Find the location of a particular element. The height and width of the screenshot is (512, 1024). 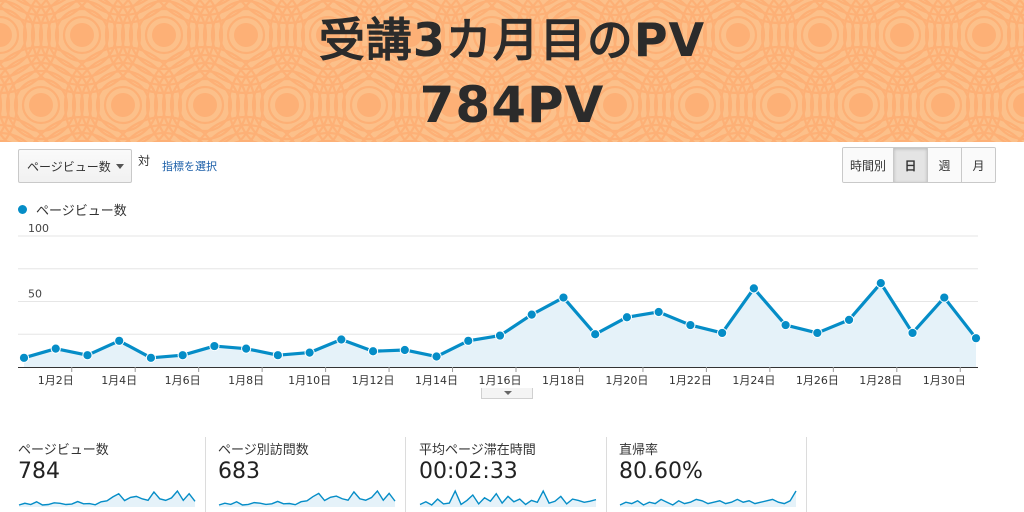

x-tick-label: 1月4日 is located at coordinates (119, 380).